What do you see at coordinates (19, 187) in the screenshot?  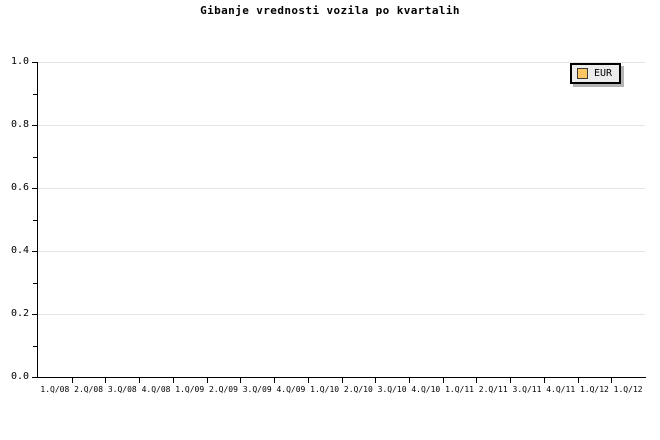 I see `y-tick-label: 0.6` at bounding box center [19, 187].